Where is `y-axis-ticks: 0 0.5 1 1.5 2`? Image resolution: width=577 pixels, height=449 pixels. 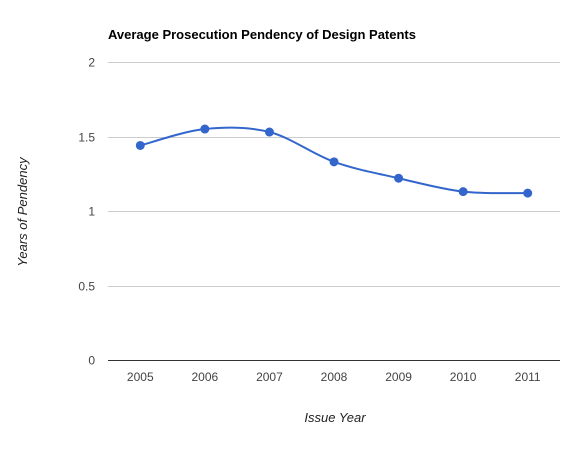
y-axis-ticks: 0 0.5 1 1.5 2 is located at coordinates (86, 212).